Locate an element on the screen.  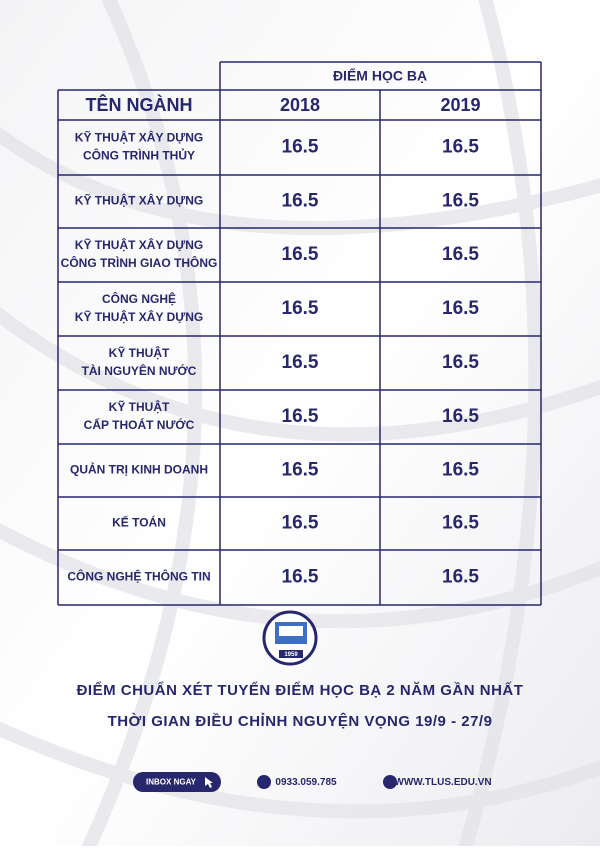
button-bg is located at coordinates (177, 782).